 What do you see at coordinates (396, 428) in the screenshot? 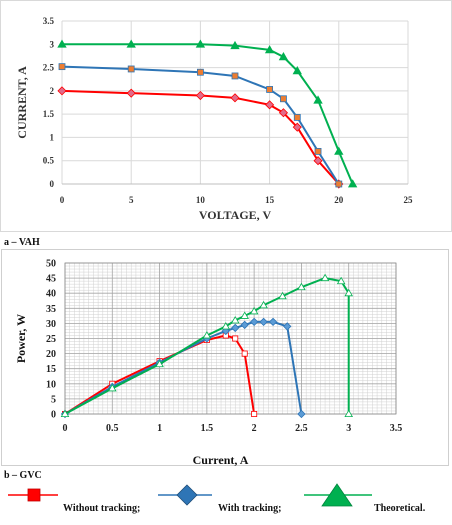
I see `x-tick-label: 3.5` at bounding box center [396, 428].